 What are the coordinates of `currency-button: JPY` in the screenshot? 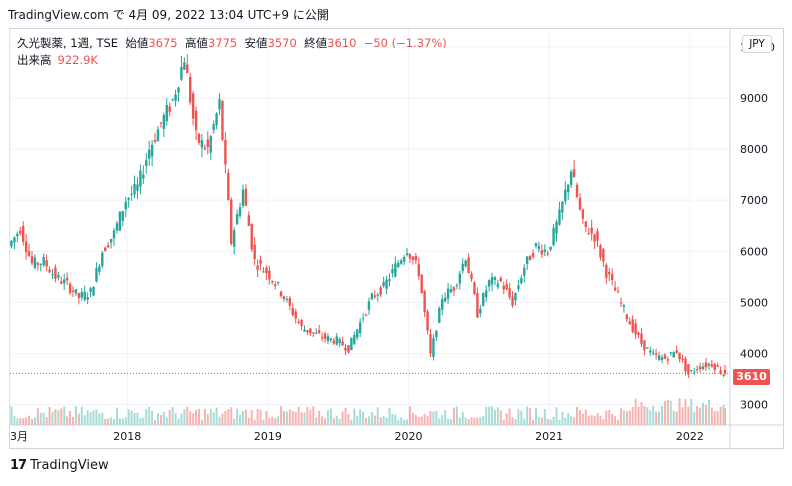 It's located at (757, 44).